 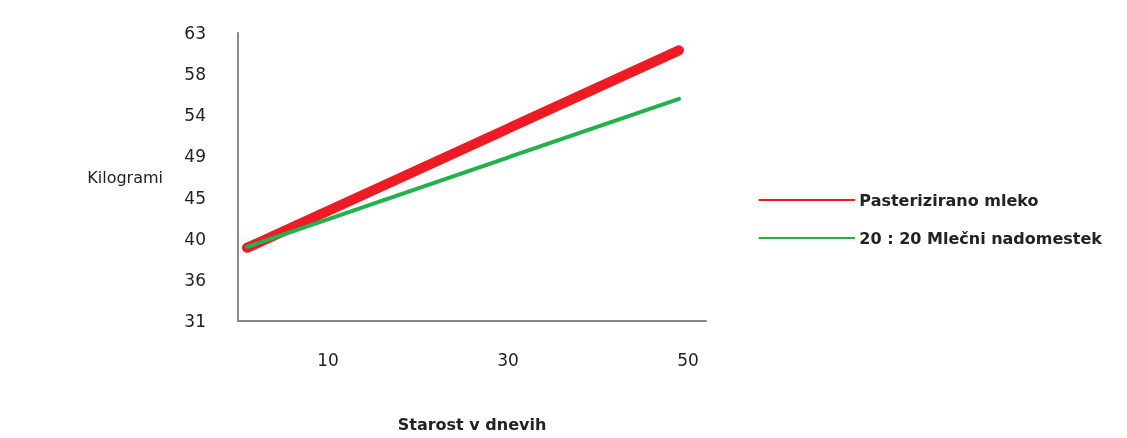 I want to click on y-tick-label: 54, so click(x=195, y=115).